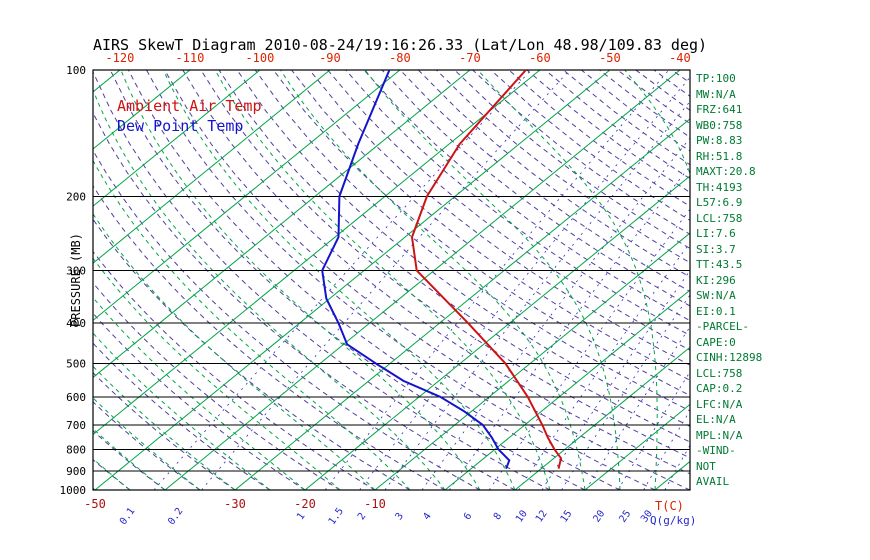  I want to click on svg-text: 1.5, so click(336, 516).